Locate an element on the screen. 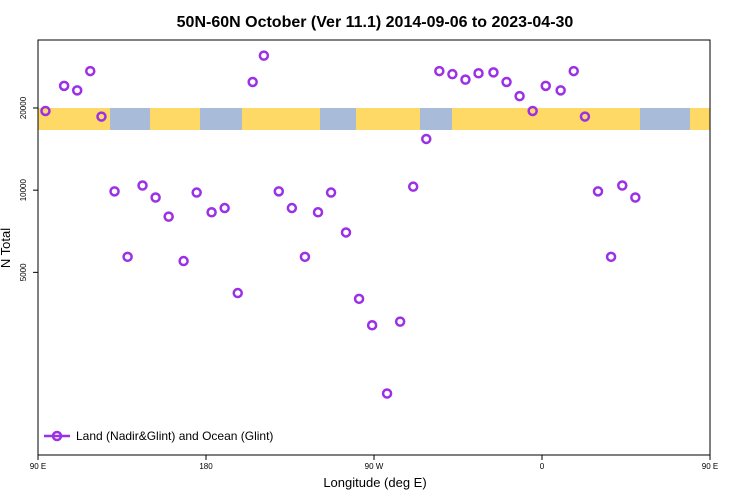 The image size is (750, 500). x-axis: 90 E 180 90 W 0 90 E is located at coordinates (374, 463).